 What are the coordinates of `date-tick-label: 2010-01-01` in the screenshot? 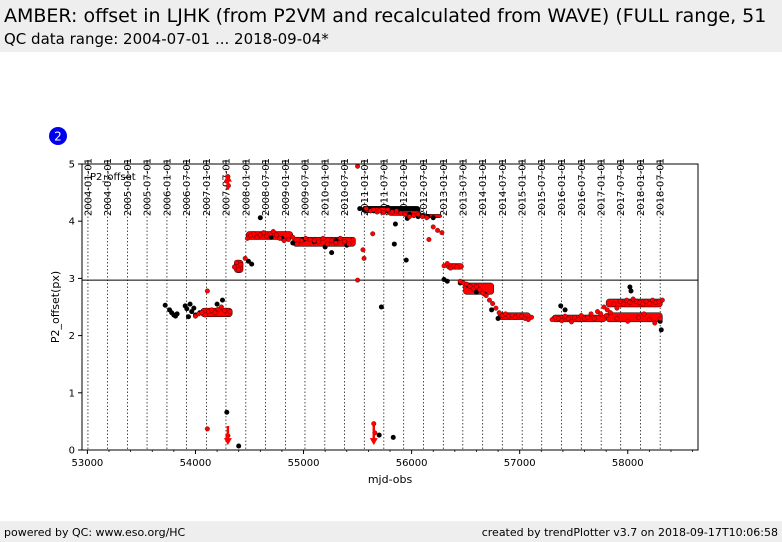 It's located at (325, 187).